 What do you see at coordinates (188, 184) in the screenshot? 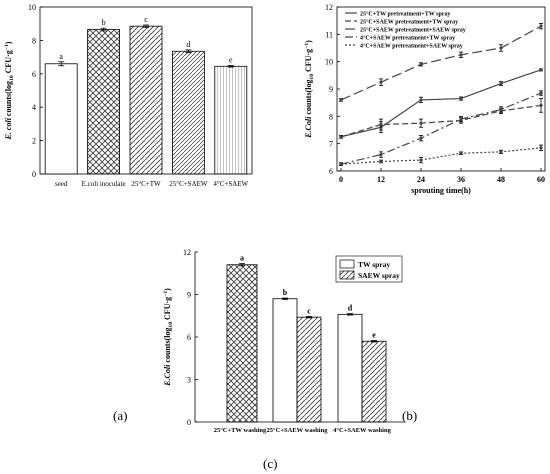
I see `x-tick-label-a: 25°C+SAEW` at bounding box center [188, 184].